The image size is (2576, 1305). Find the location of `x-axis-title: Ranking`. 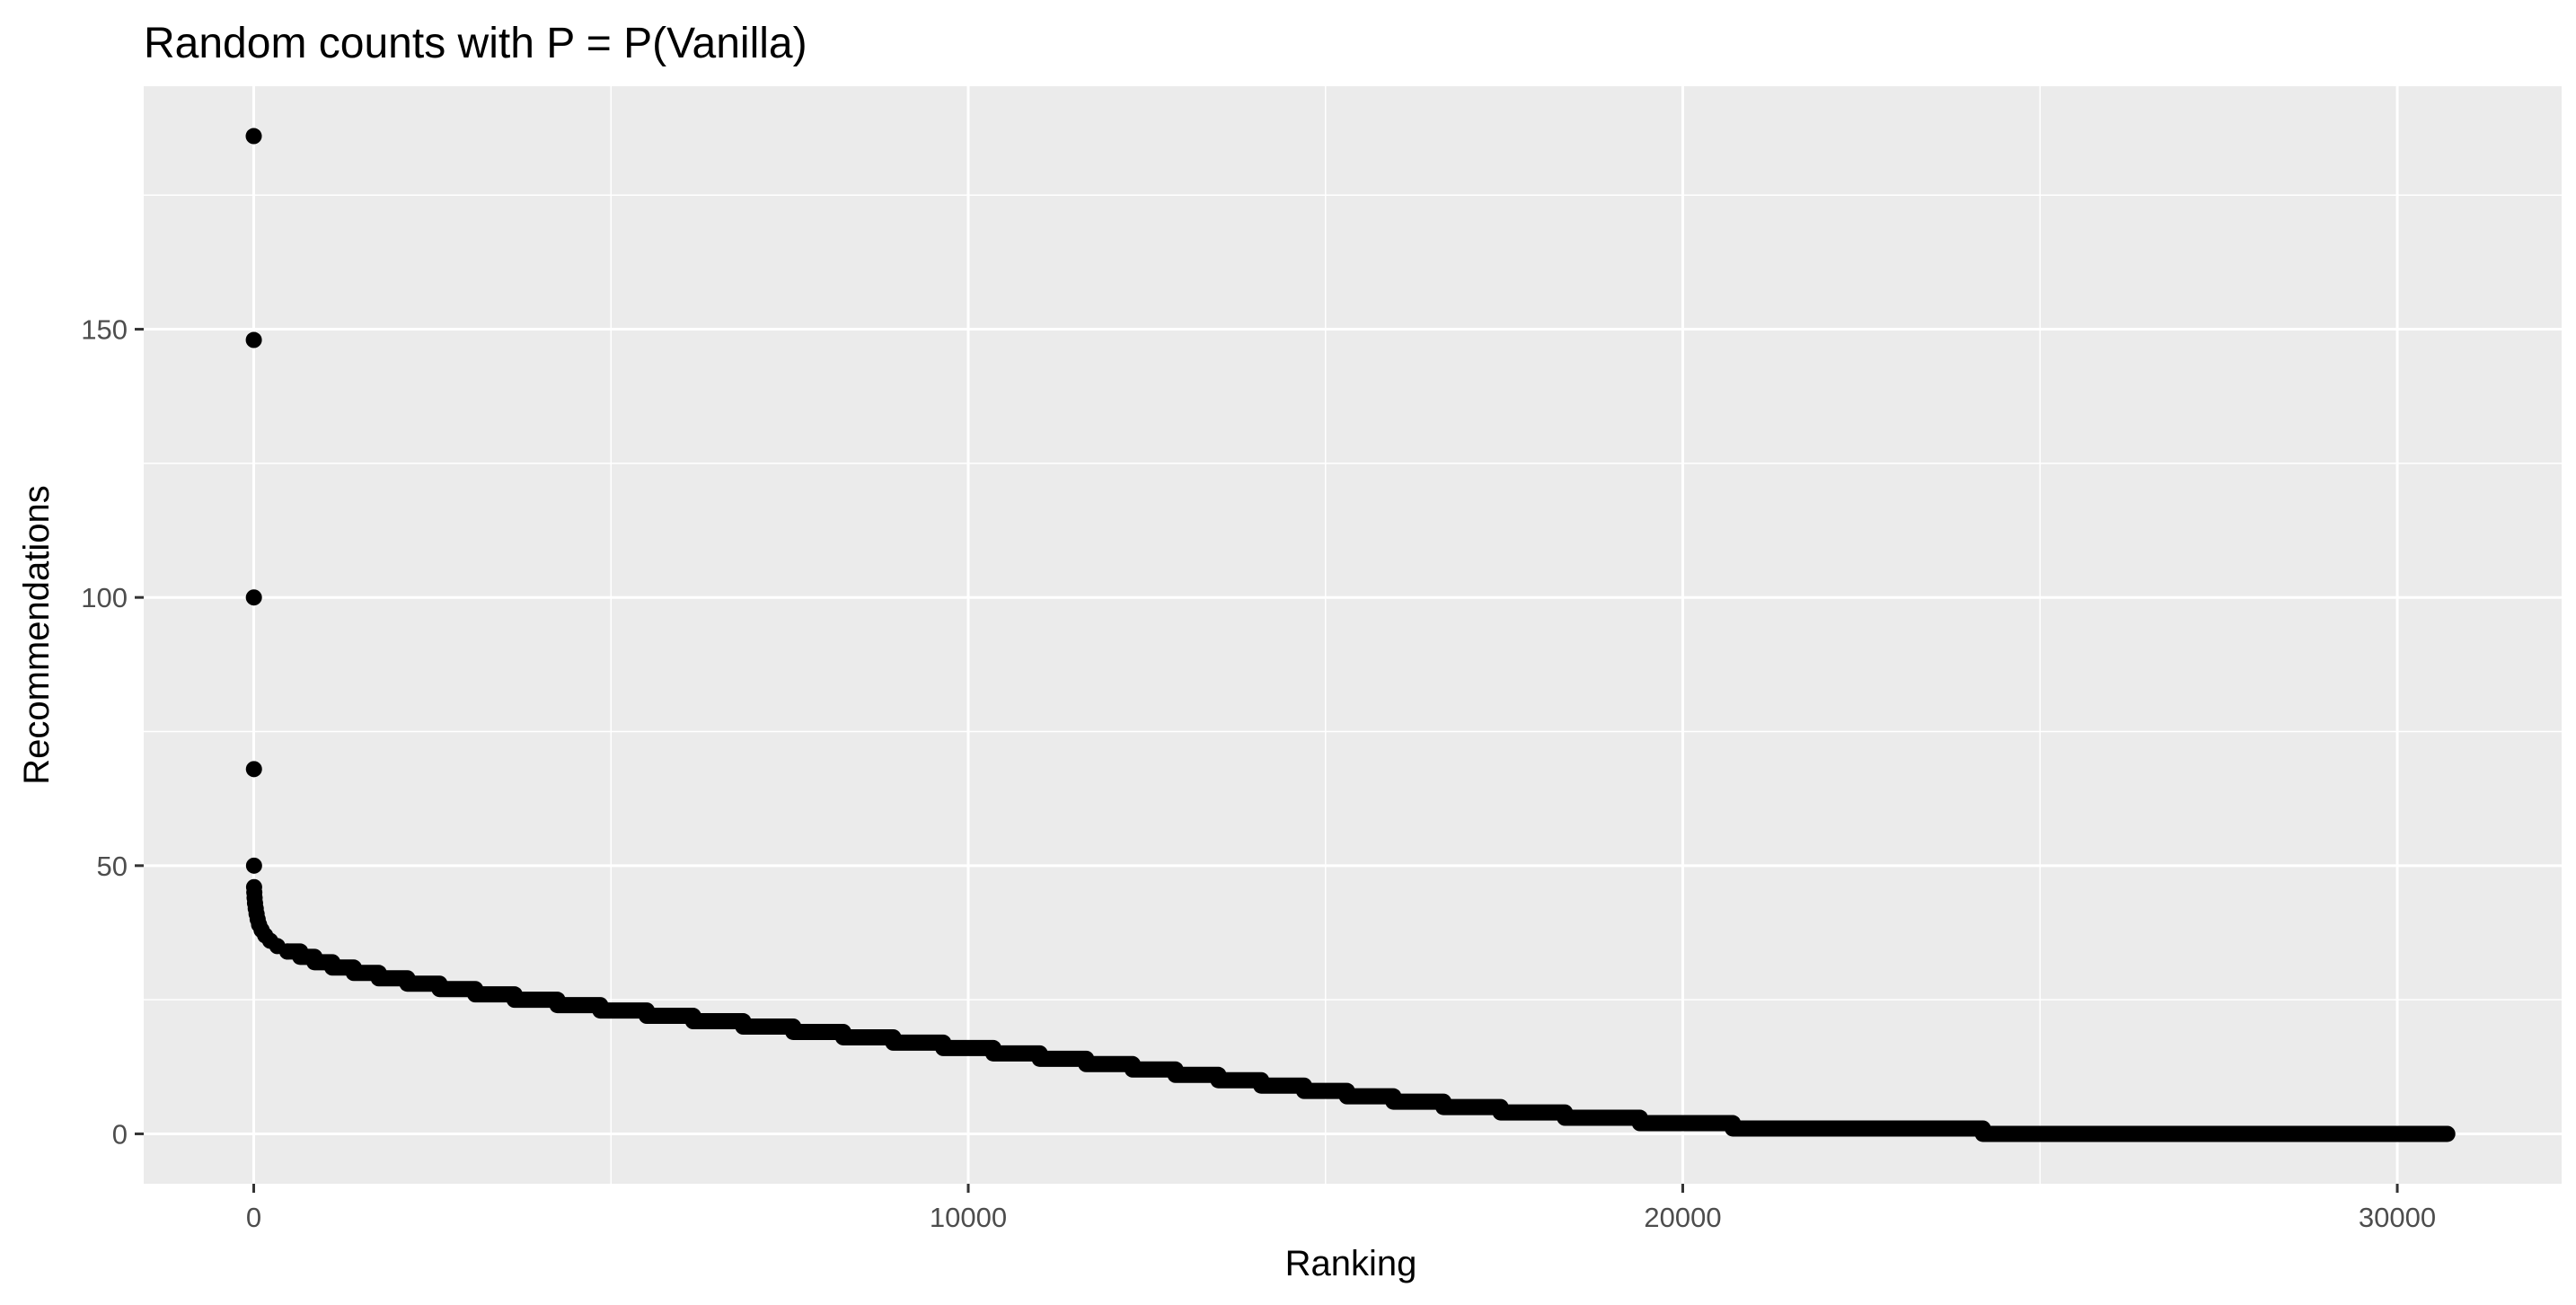

x-axis-title: Ranking is located at coordinates (1351, 1263).